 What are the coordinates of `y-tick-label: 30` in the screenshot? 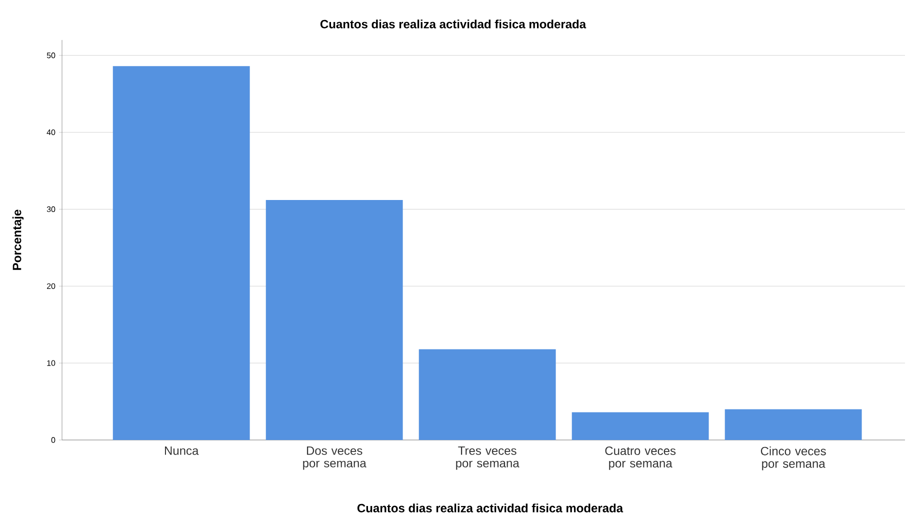 It's located at (51, 209).